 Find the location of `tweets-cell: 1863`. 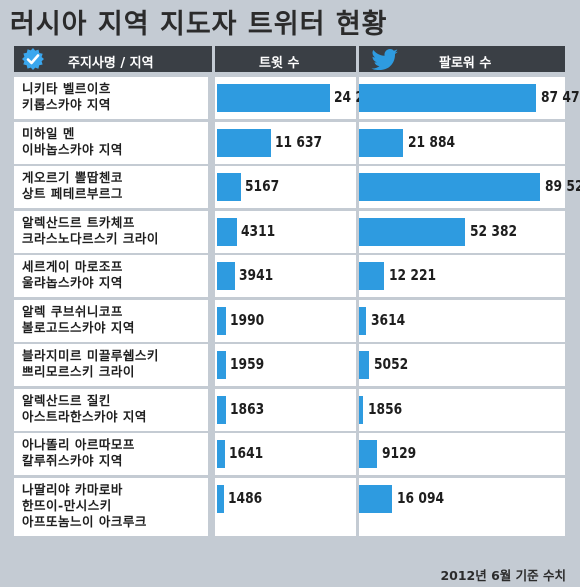

tweets-cell: 1863 is located at coordinates (285, 410).